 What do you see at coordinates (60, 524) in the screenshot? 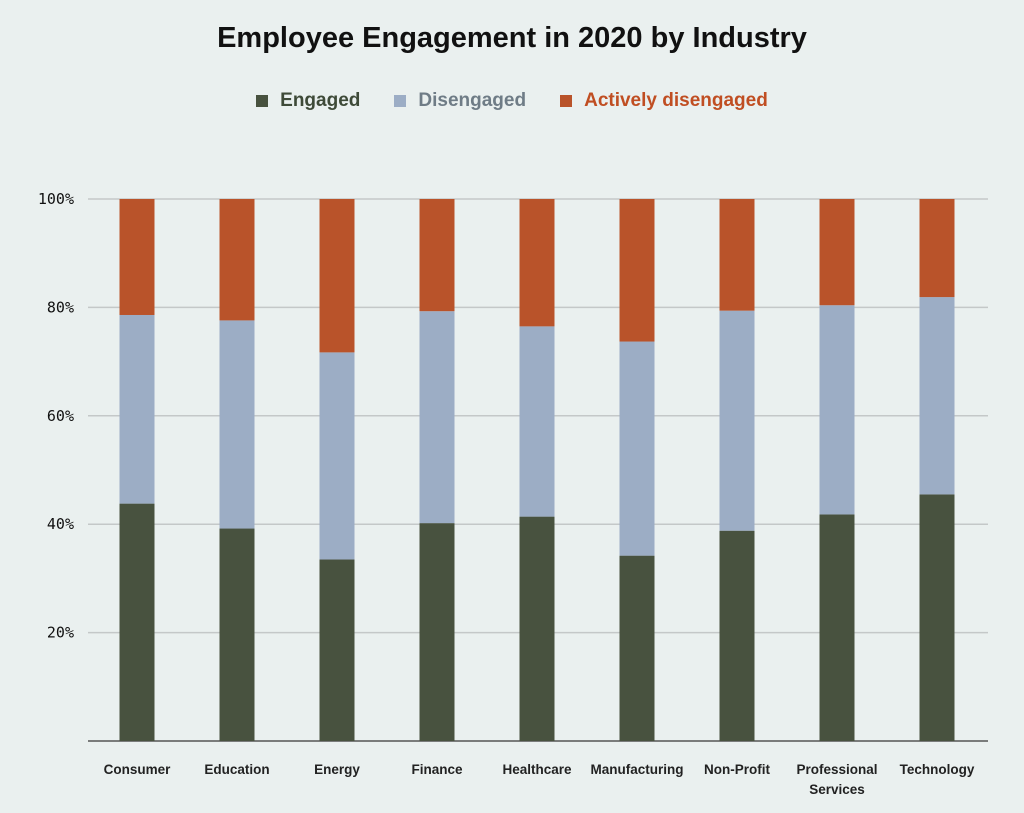
I see `y-tick-label: 40%` at bounding box center [60, 524].